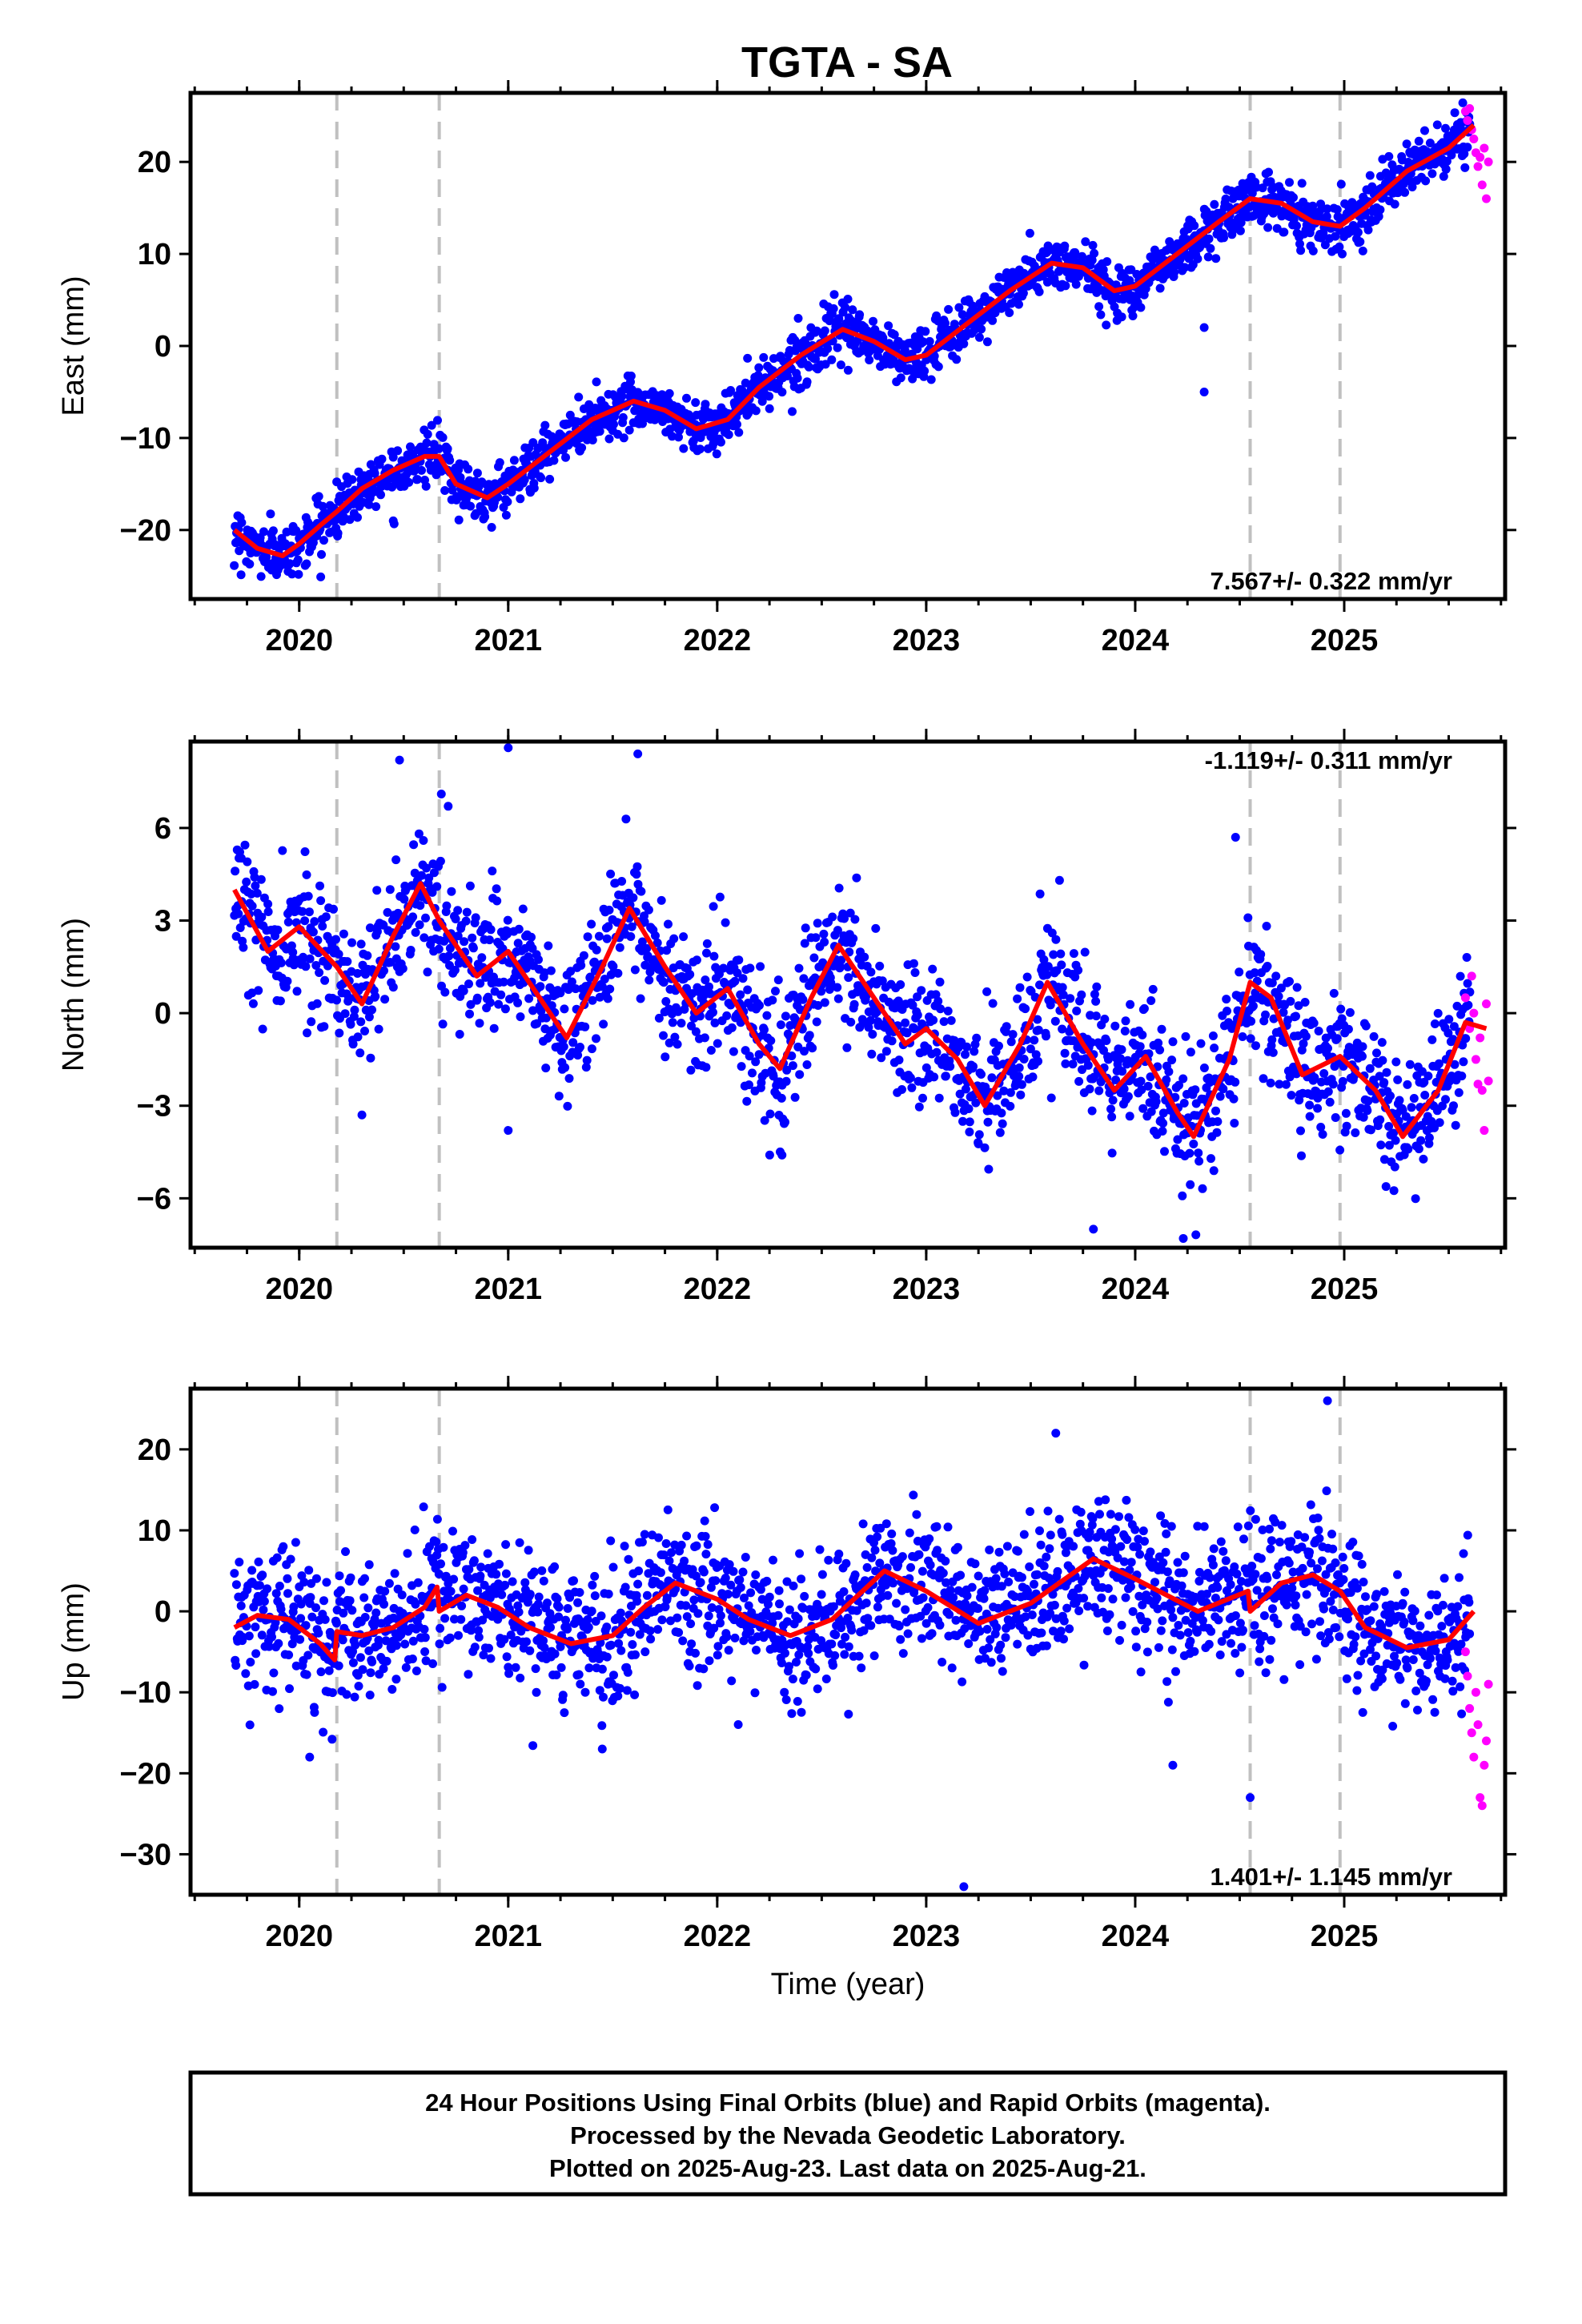  Describe the element at coordinates (74, 345) in the screenshot. I see `east-ylabel: East (mm)` at that location.